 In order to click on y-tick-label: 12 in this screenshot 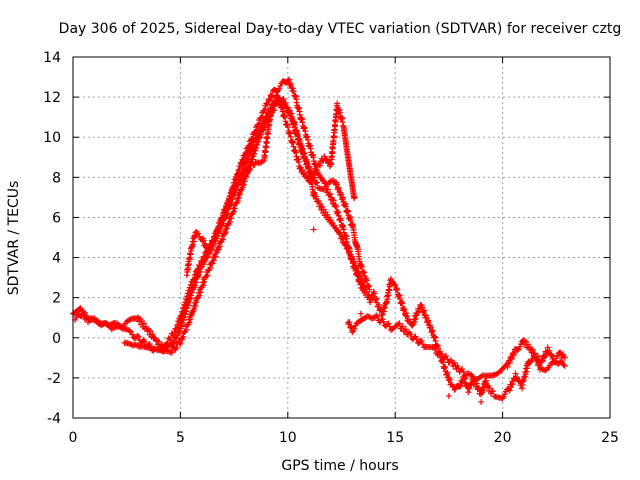, I will do `click(52, 98)`.